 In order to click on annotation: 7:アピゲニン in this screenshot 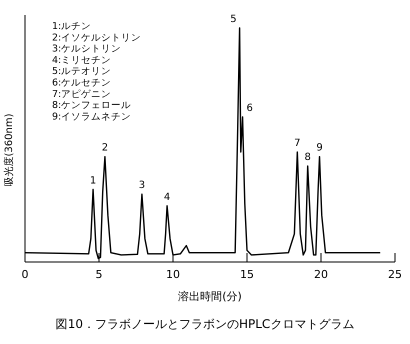, I will do `click(82, 94)`.